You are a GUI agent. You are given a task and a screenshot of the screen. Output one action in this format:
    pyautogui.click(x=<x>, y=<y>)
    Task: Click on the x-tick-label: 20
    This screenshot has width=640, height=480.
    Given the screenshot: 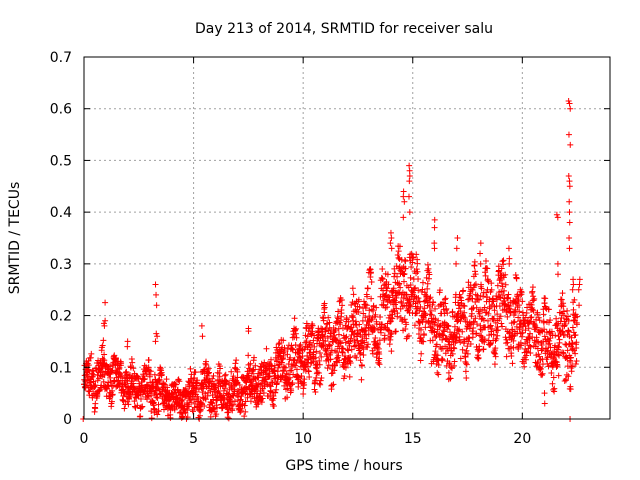 What is the action you would take?
    pyautogui.click(x=522, y=439)
    